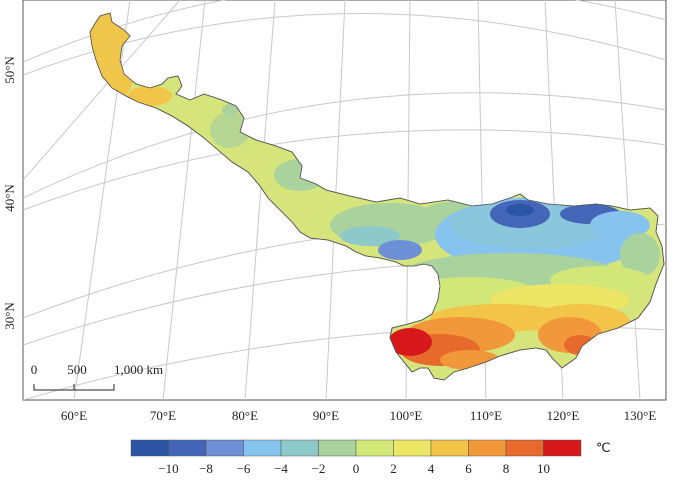 The image size is (679, 484). I want to click on legend-tick-label: −6, so click(244, 468).